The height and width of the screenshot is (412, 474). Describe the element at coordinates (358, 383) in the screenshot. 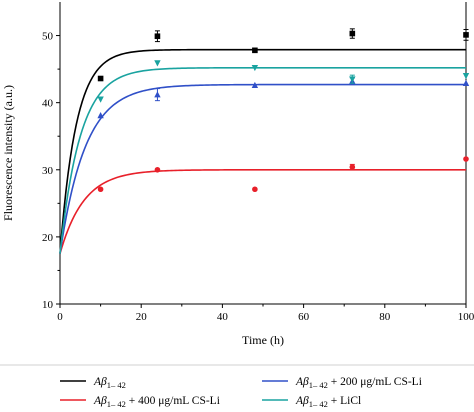

I see `legend-label: Aβ1– 42 + 200 μg/mL CS-Li` at that location.